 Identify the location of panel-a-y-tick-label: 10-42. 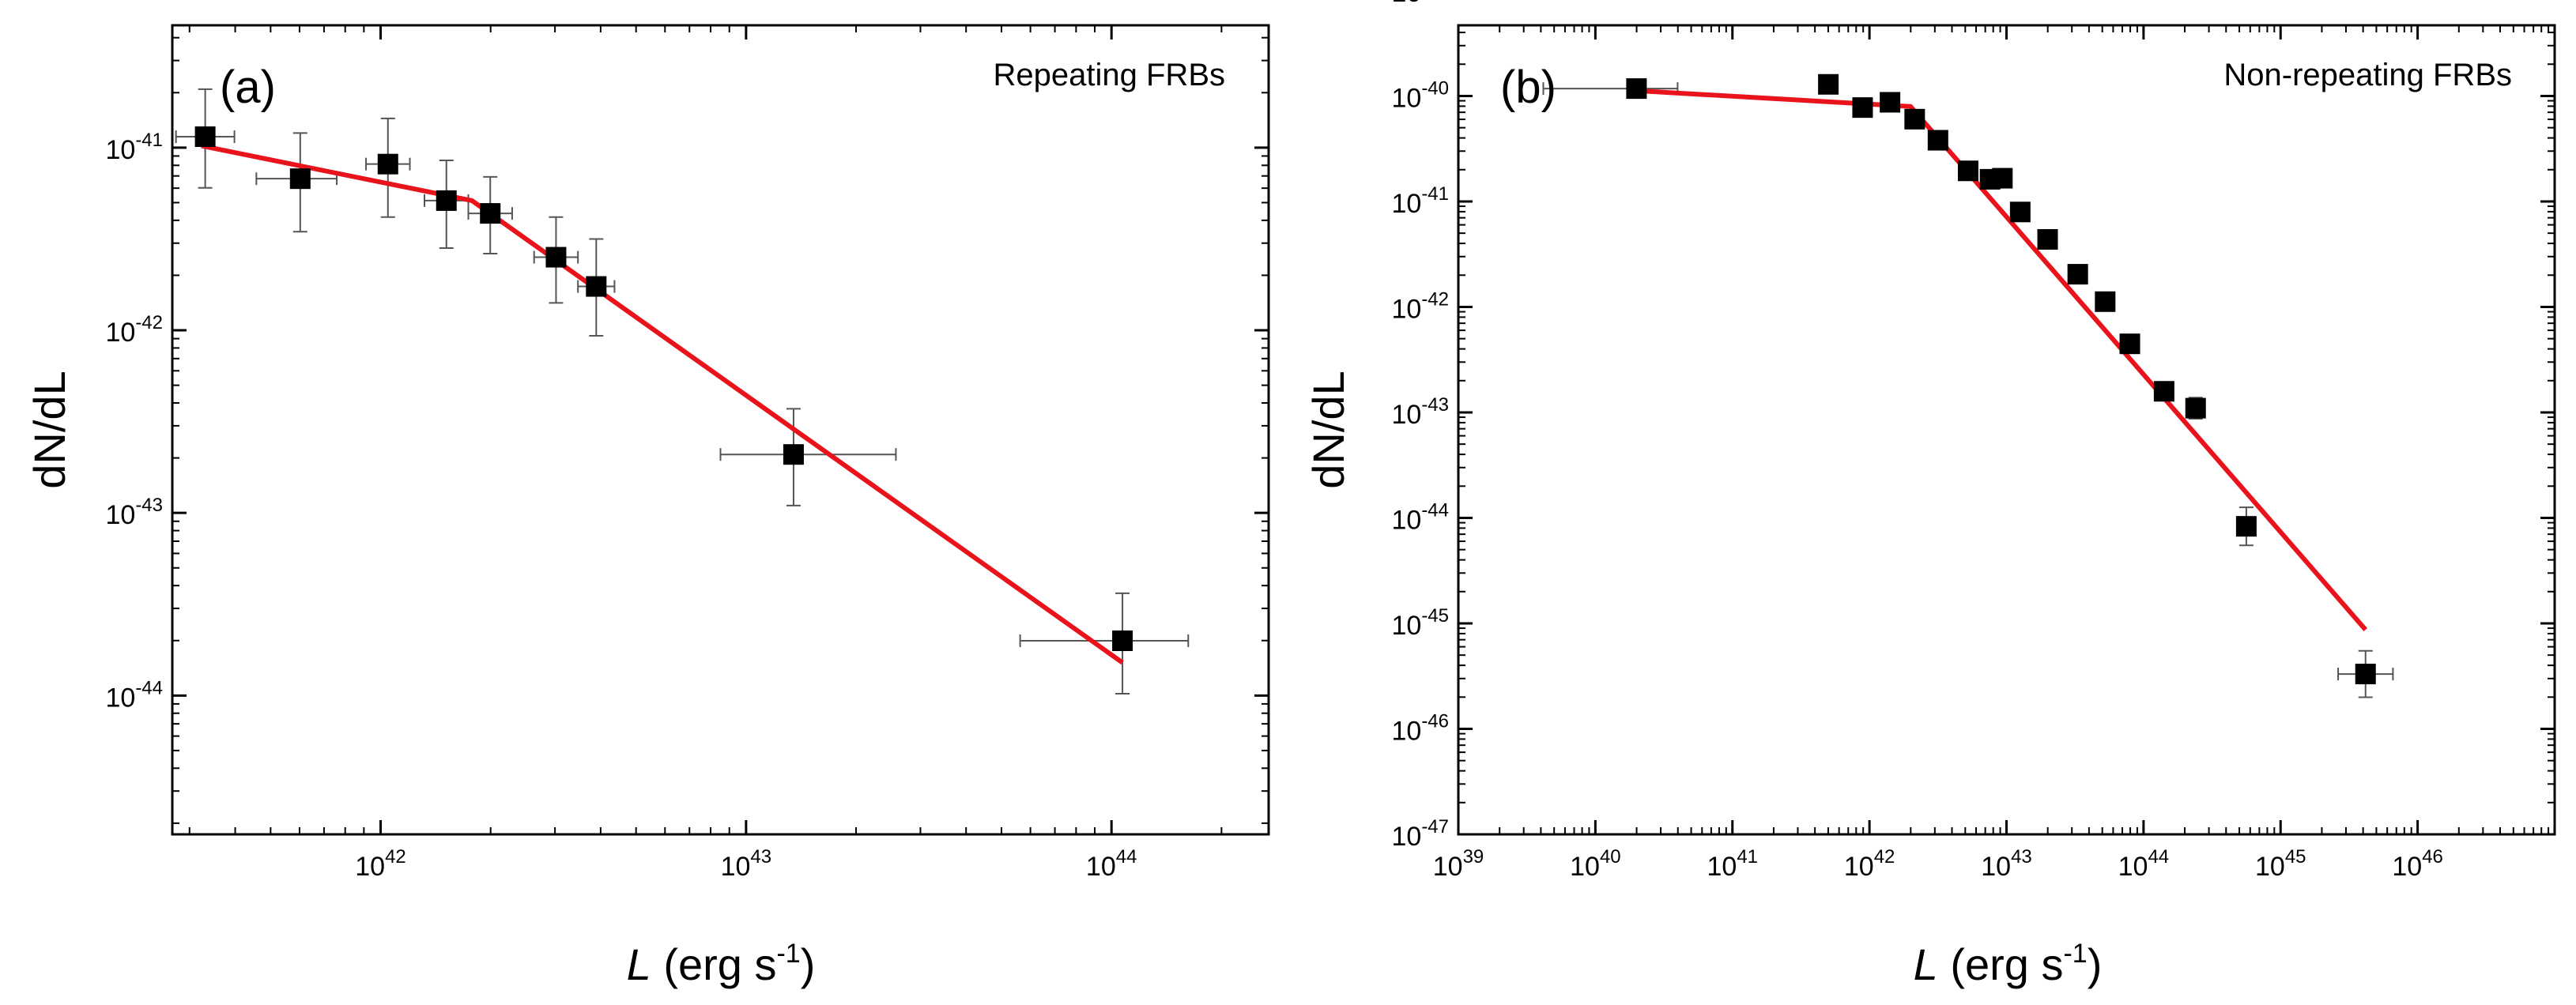
(134, 330).